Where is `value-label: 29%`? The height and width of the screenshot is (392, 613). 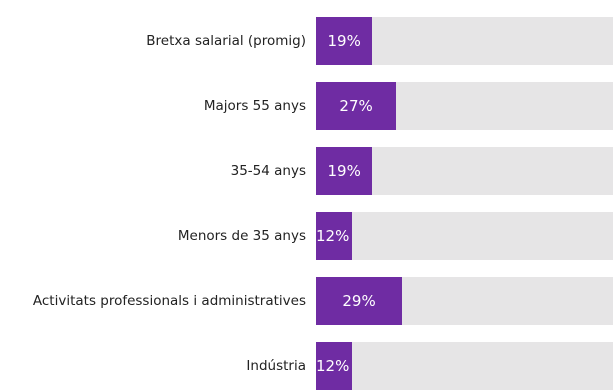
value-label: 29% is located at coordinates (359, 301).